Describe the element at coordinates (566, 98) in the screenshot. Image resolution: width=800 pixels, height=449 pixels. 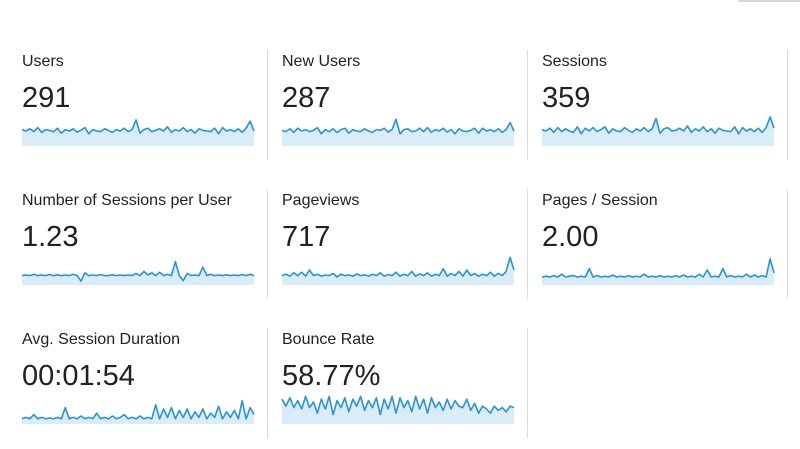
I see `metric-value: 359` at that location.